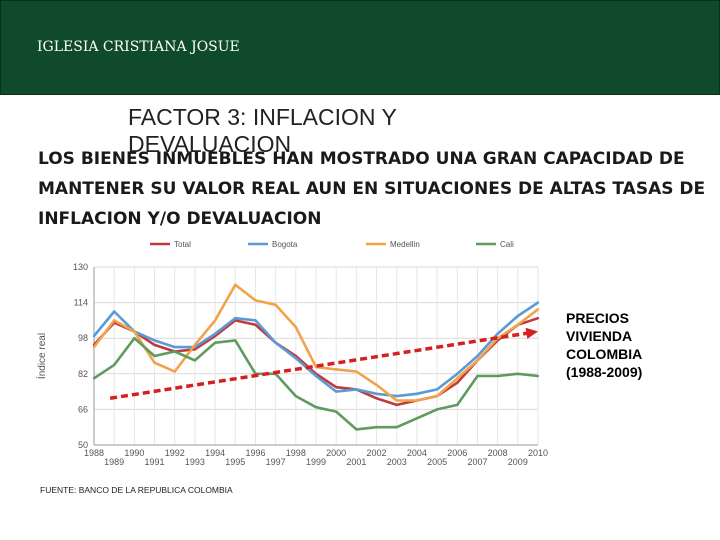 The width and height of the screenshot is (720, 540). I want to click on x-tick-label: 1997, so click(276, 462).